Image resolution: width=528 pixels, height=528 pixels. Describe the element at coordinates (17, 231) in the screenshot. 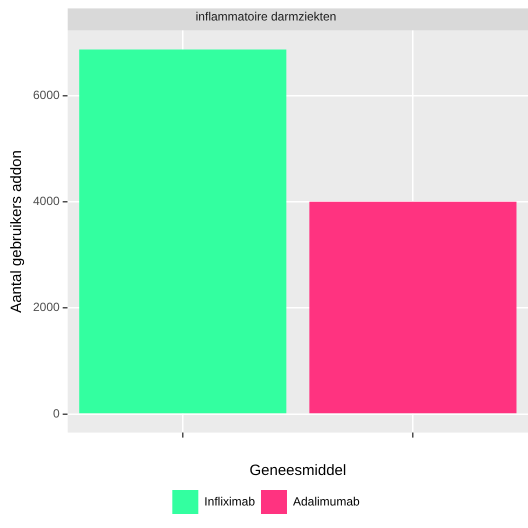

I see `y-axis-title: Aantal gebruikers addon` at that location.